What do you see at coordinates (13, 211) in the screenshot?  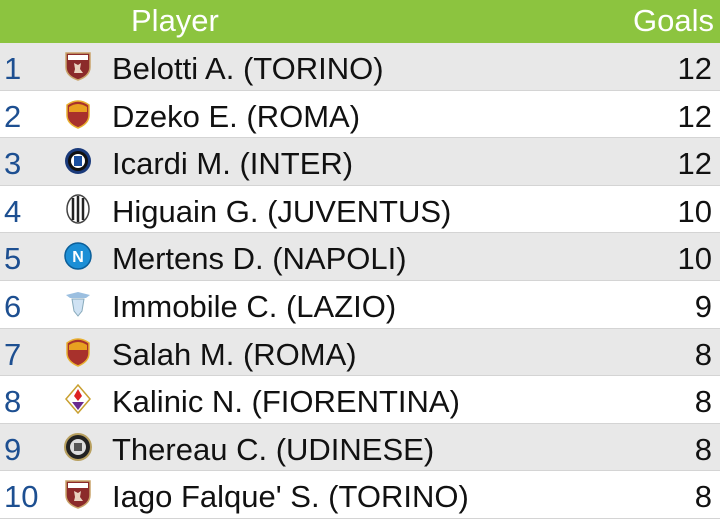 I see `rank: 4` at bounding box center [13, 211].